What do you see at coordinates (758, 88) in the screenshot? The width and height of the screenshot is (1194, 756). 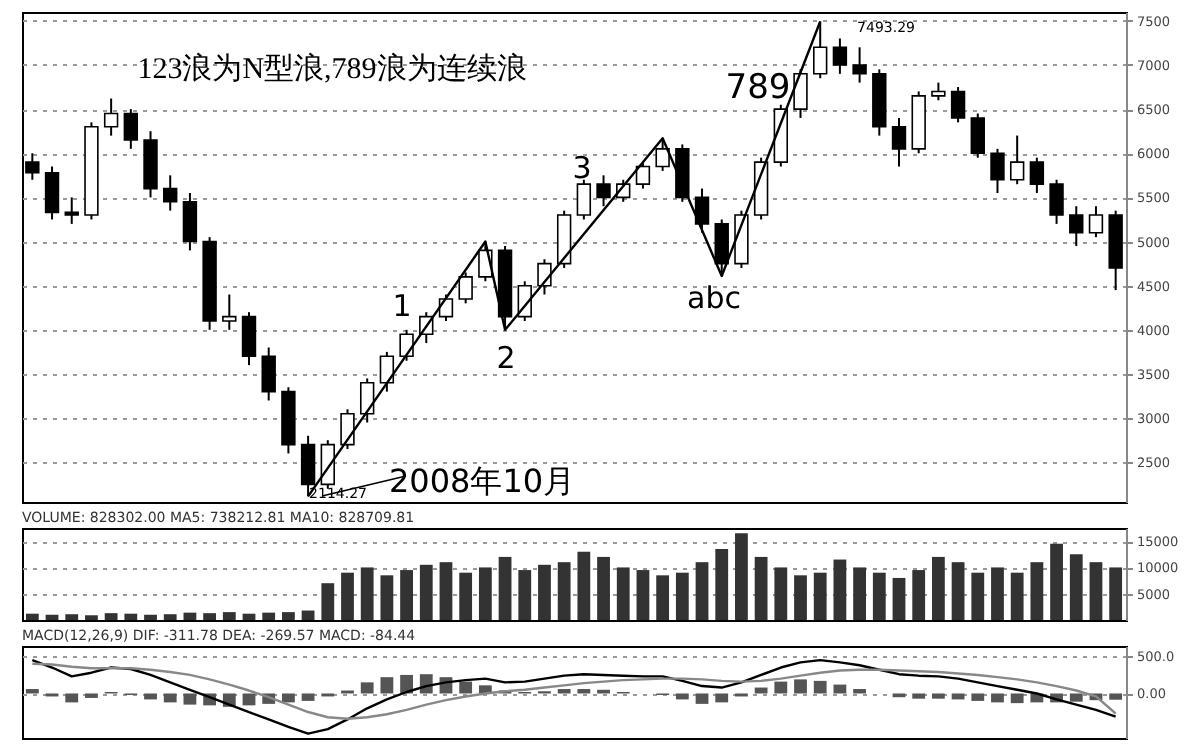 I see `annotation: 789` at bounding box center [758, 88].